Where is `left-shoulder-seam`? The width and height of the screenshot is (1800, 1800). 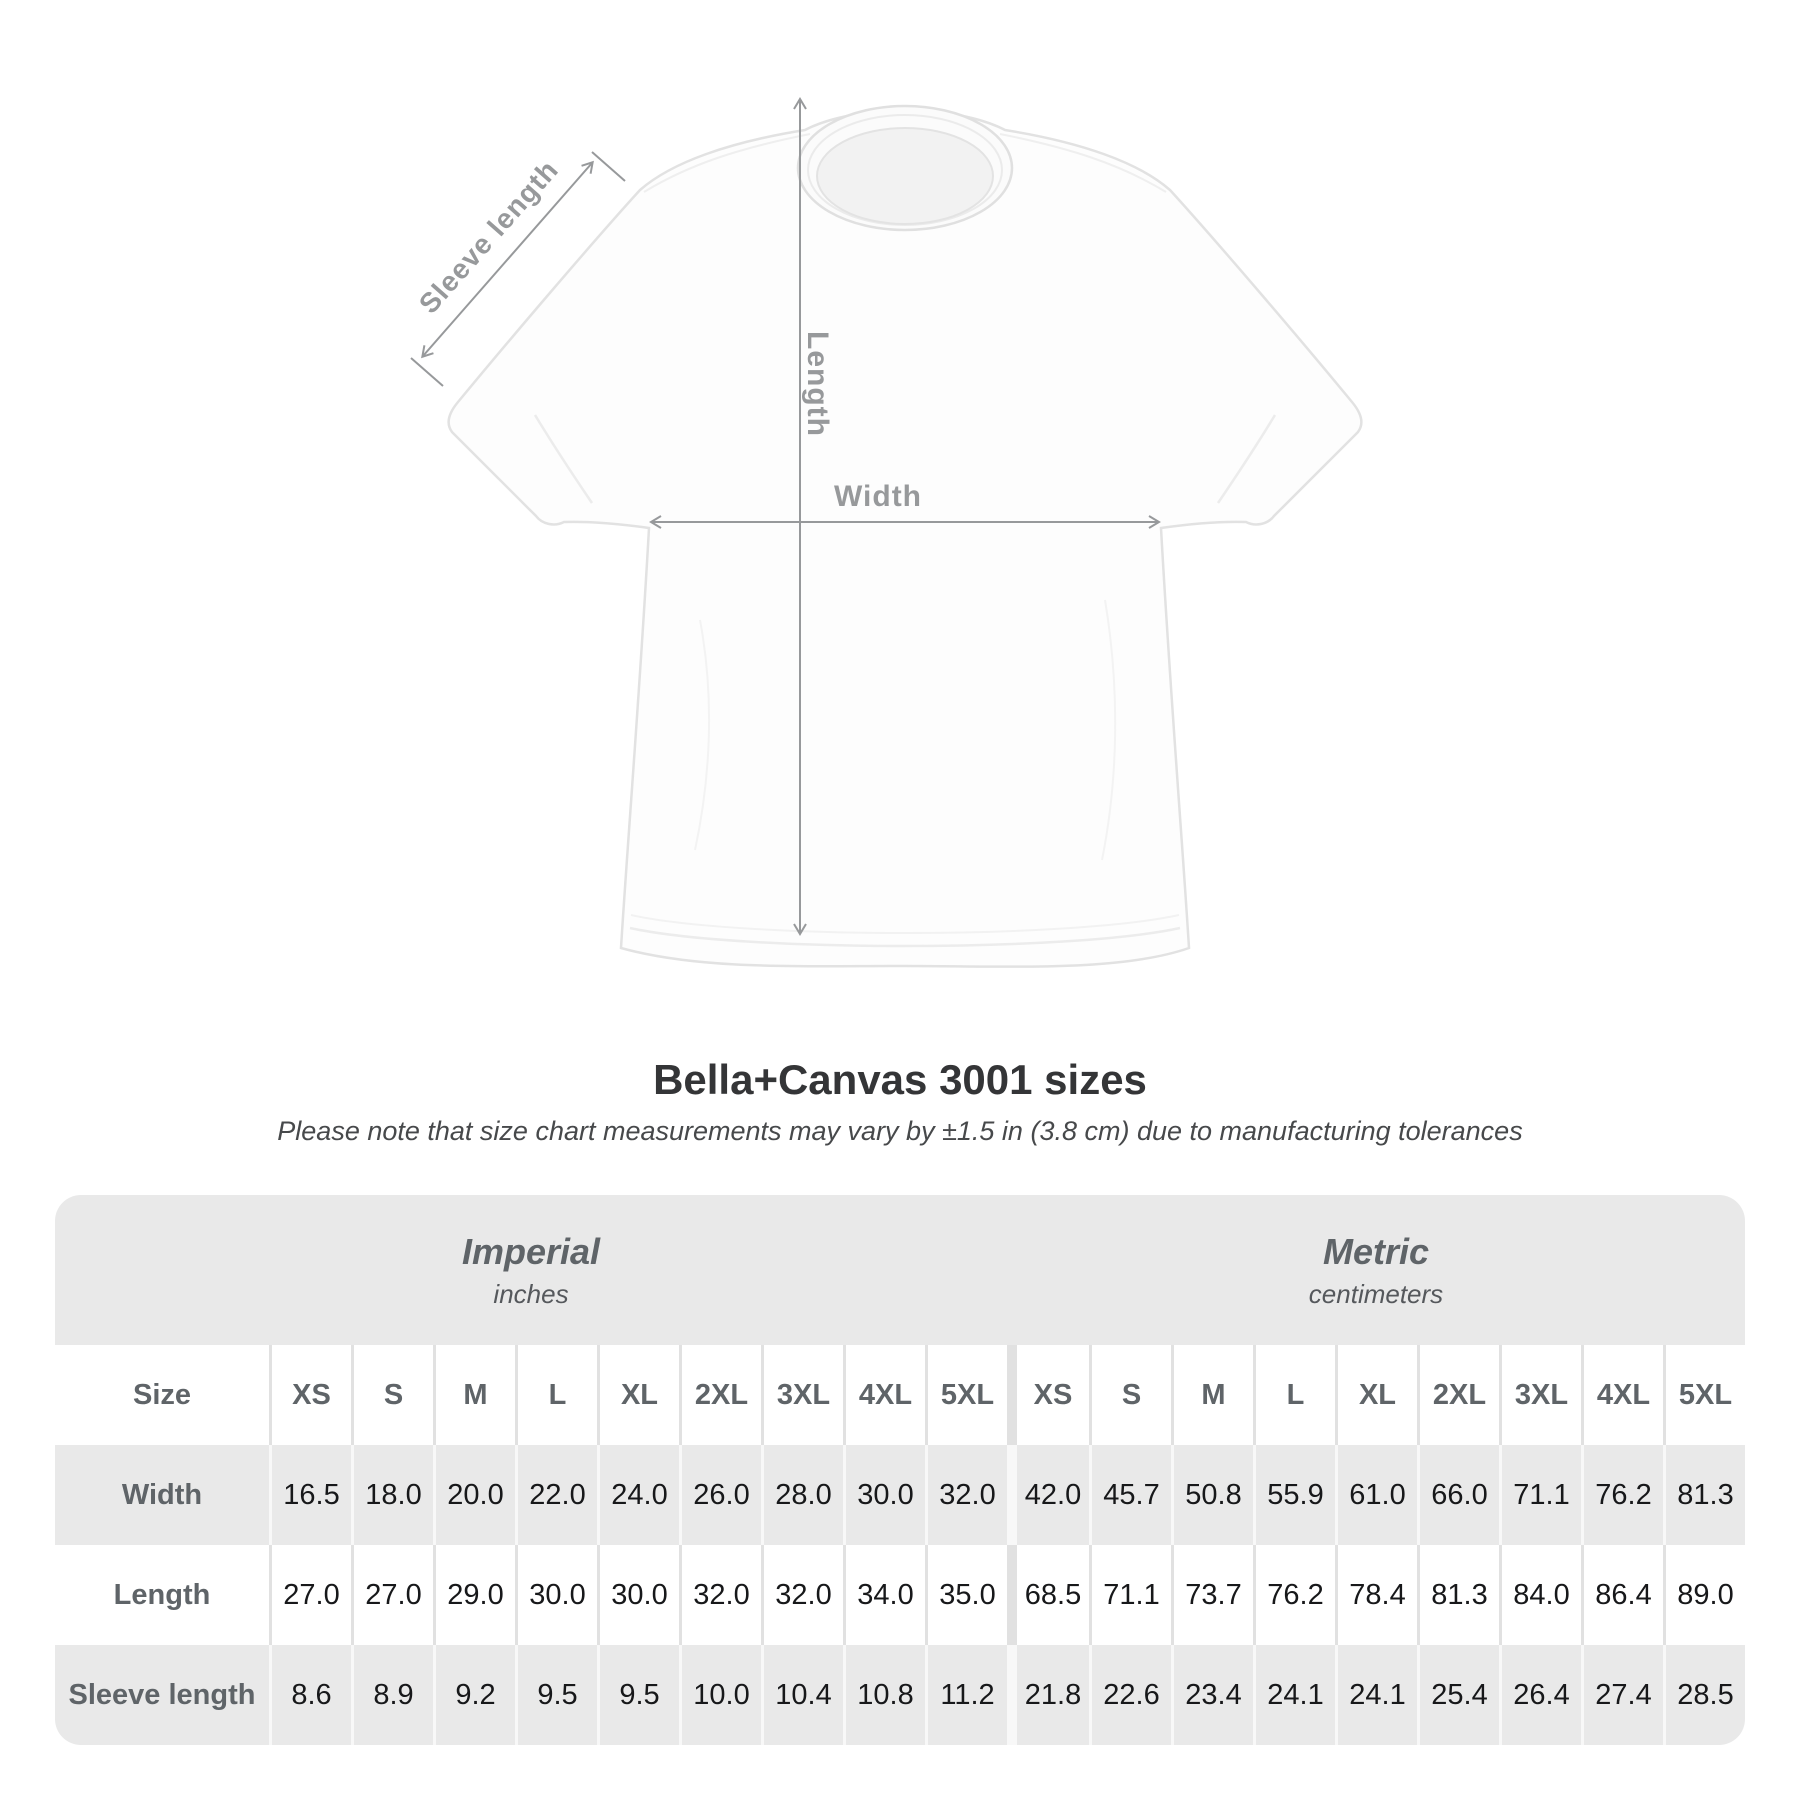 left-shoulder-seam is located at coordinates (727, 163).